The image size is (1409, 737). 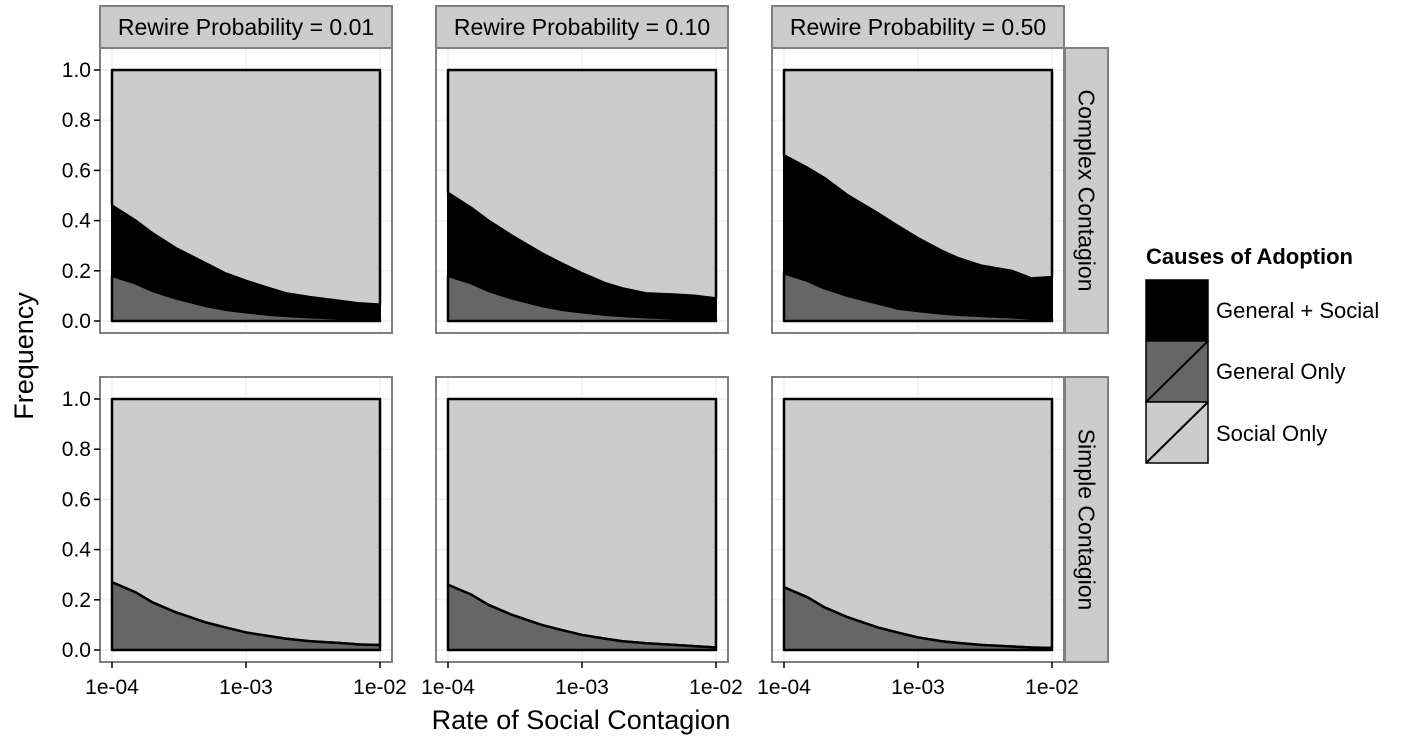 I want to click on column-strip-label: Rewire Probability = 0.10, so click(x=582, y=27).